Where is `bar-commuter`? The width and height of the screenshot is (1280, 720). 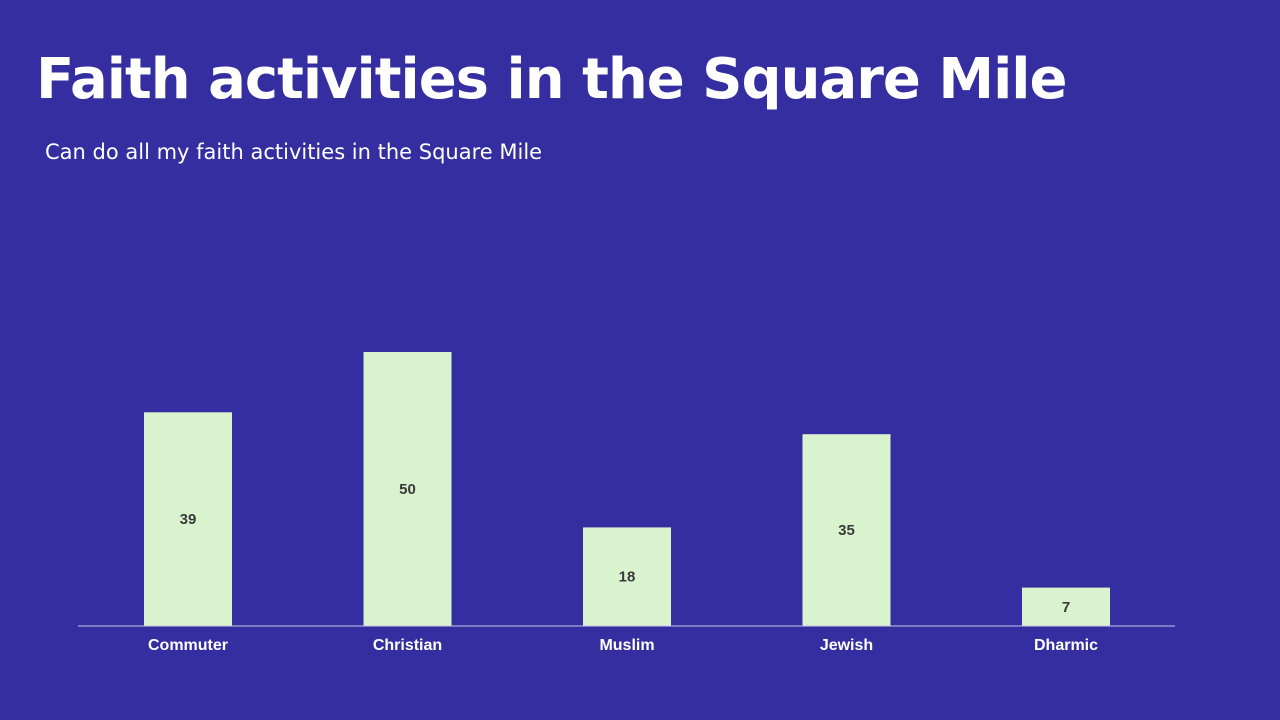 bar-commuter is located at coordinates (188, 519).